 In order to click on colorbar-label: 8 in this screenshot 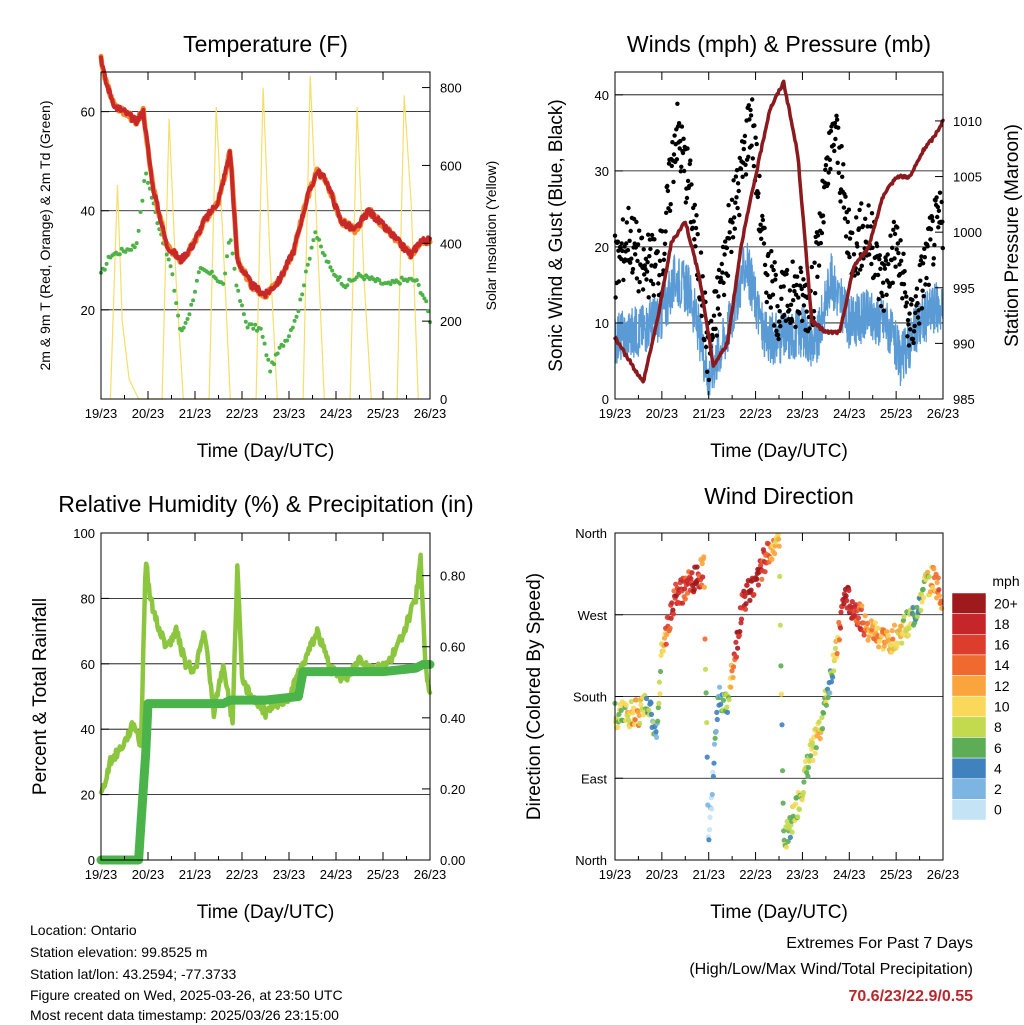, I will do `click(998, 727)`.